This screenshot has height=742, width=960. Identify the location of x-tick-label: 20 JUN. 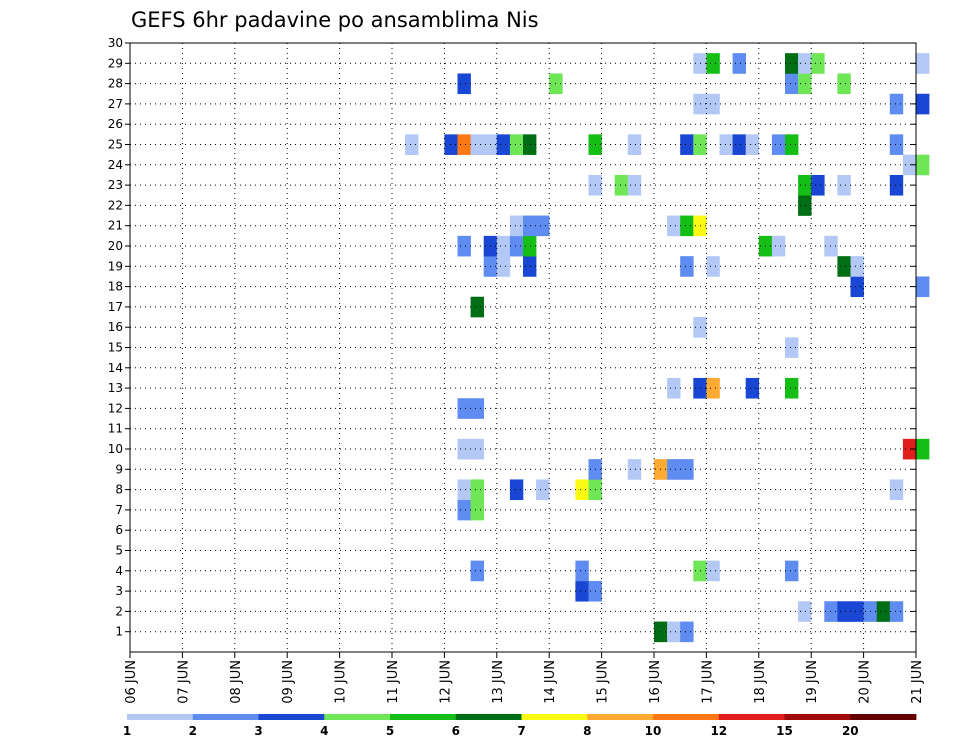
(865, 682).